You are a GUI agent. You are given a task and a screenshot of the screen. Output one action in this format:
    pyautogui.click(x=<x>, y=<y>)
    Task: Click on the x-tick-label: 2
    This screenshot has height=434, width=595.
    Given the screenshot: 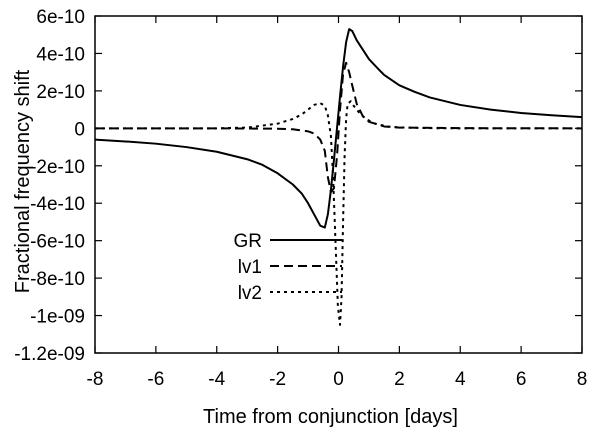 What is the action you would take?
    pyautogui.click(x=399, y=379)
    